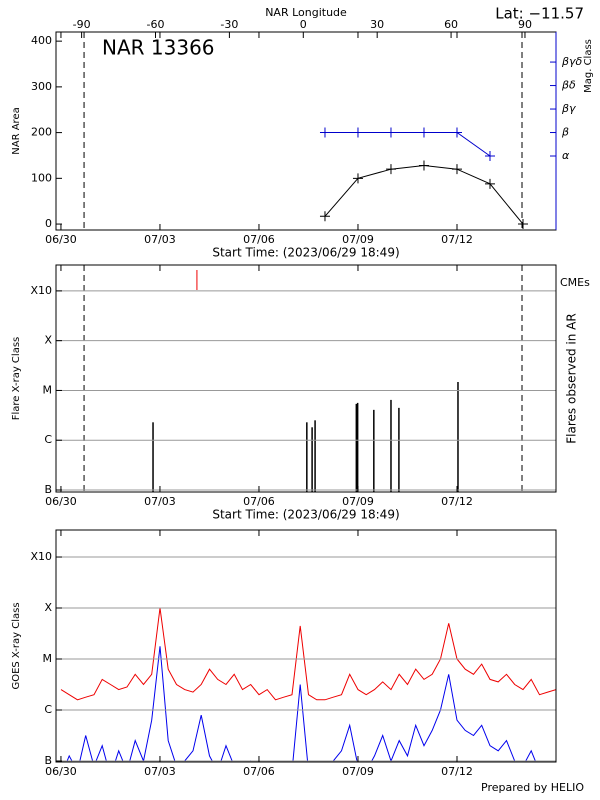 The image size is (600, 800). I want to click on y-axis-label: Flare X-ray Class, so click(16, 379).